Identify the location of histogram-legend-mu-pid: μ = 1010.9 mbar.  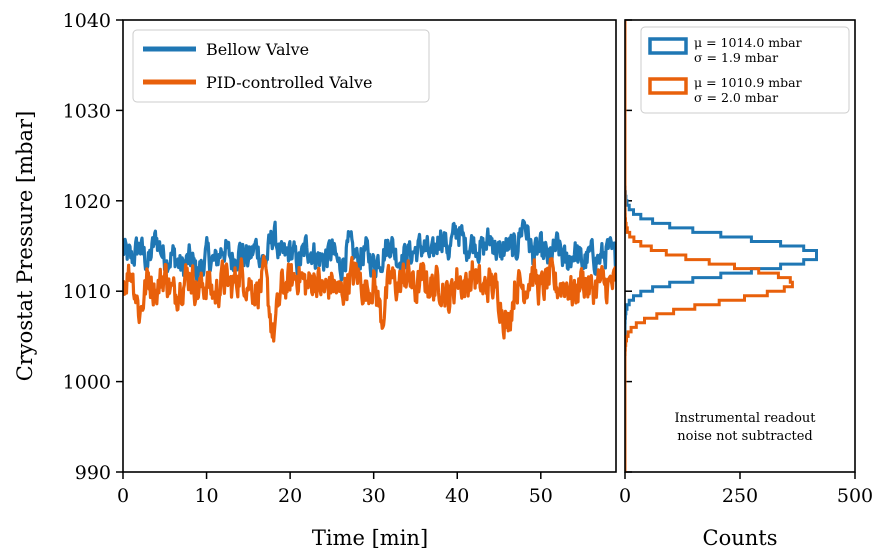
(748, 82).